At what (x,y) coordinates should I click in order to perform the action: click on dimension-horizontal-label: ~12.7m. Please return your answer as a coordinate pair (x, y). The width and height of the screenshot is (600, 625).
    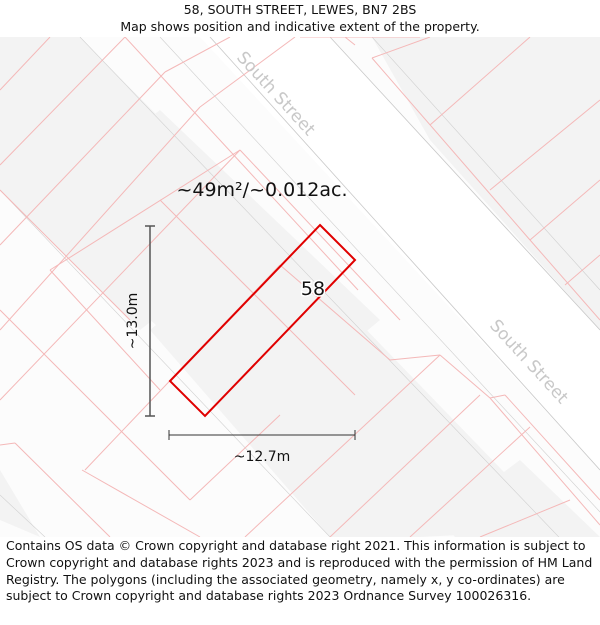
    Looking at the image, I should click on (262, 457).